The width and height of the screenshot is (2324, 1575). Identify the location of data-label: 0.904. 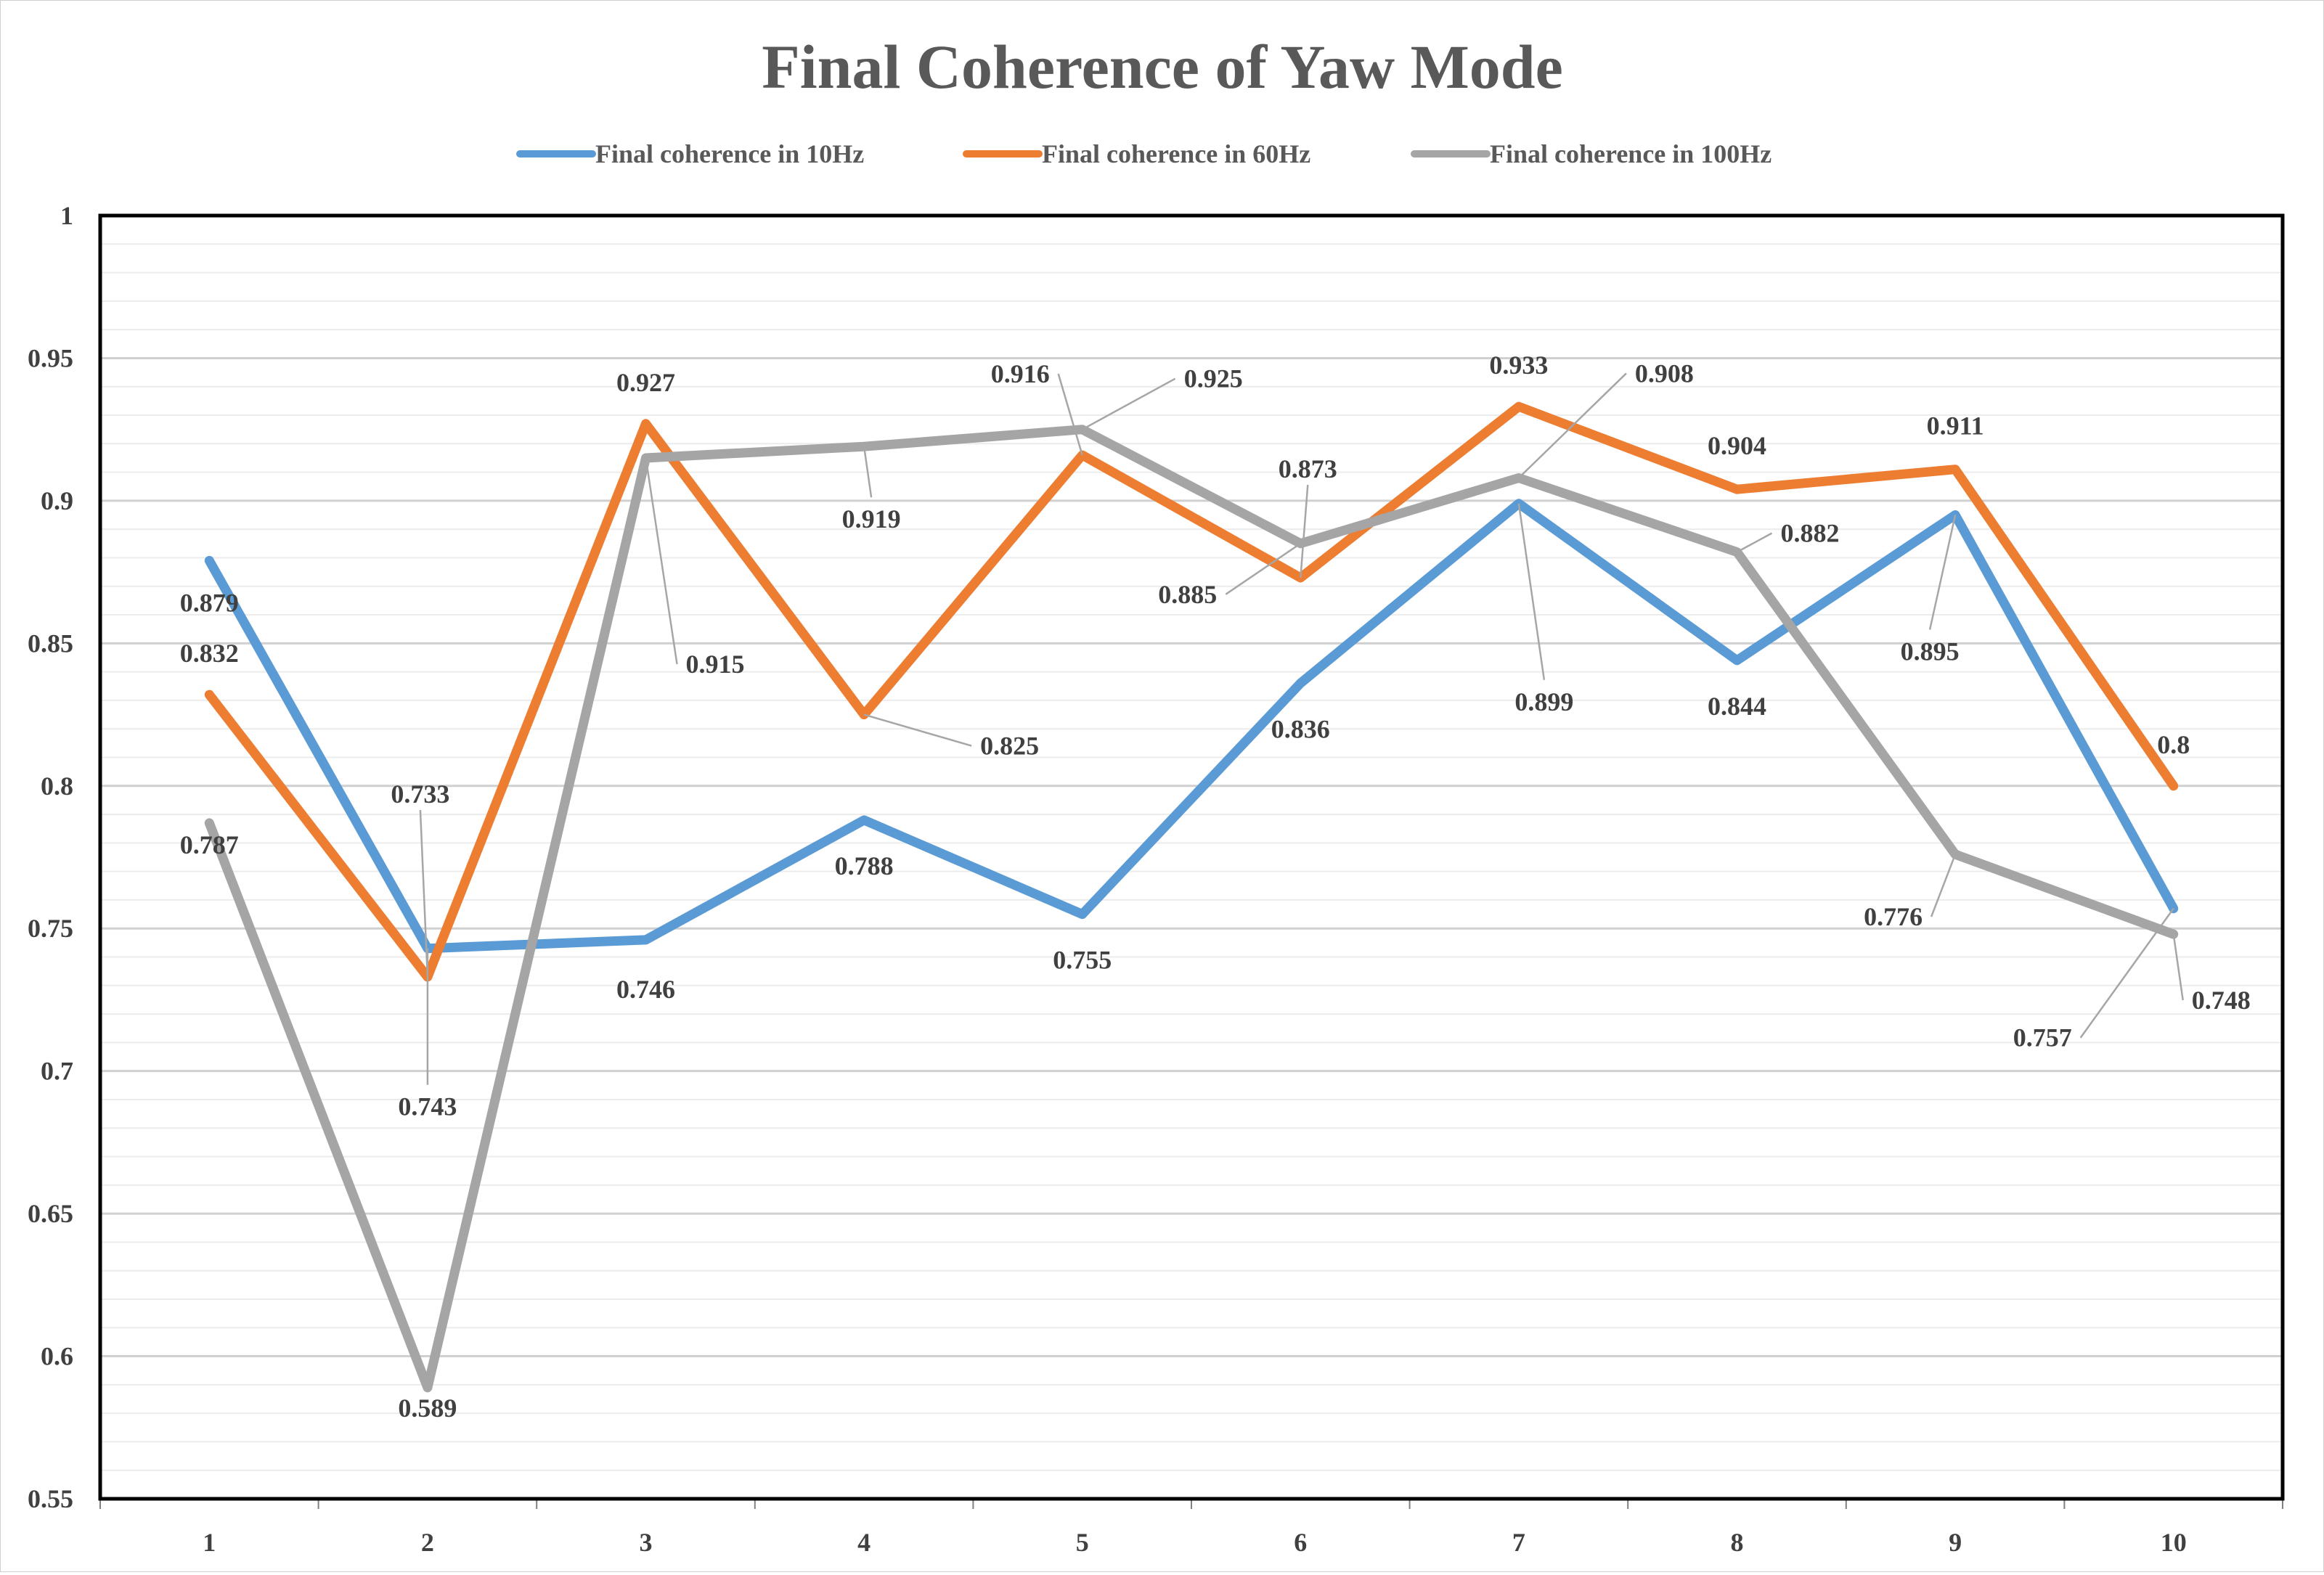
(1737, 445).